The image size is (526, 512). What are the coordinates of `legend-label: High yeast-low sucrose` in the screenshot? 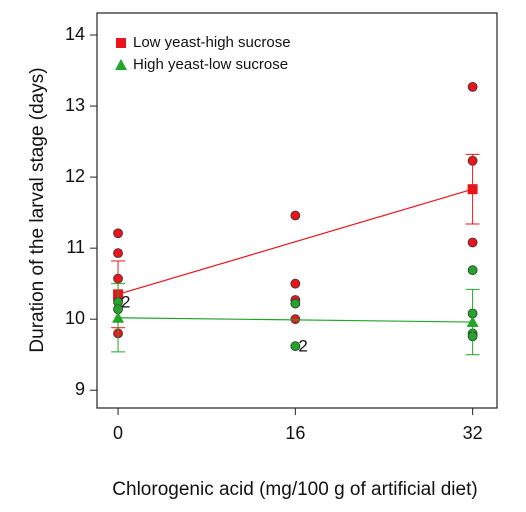 It's located at (210, 64).